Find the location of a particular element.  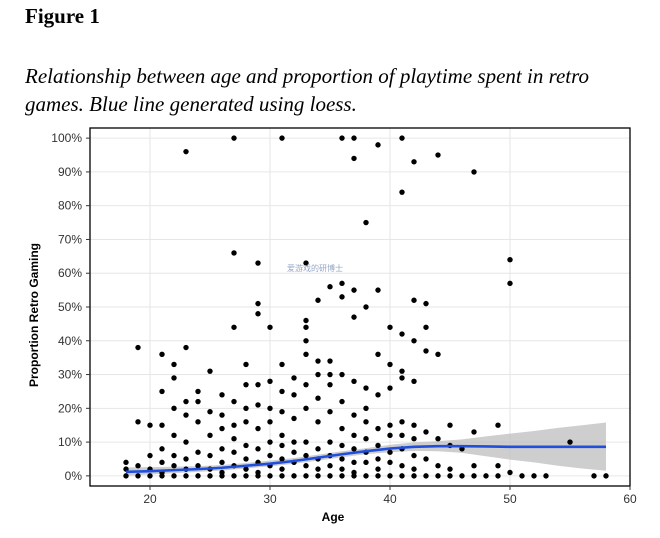

y-tick-label: 60% is located at coordinates (70, 273).